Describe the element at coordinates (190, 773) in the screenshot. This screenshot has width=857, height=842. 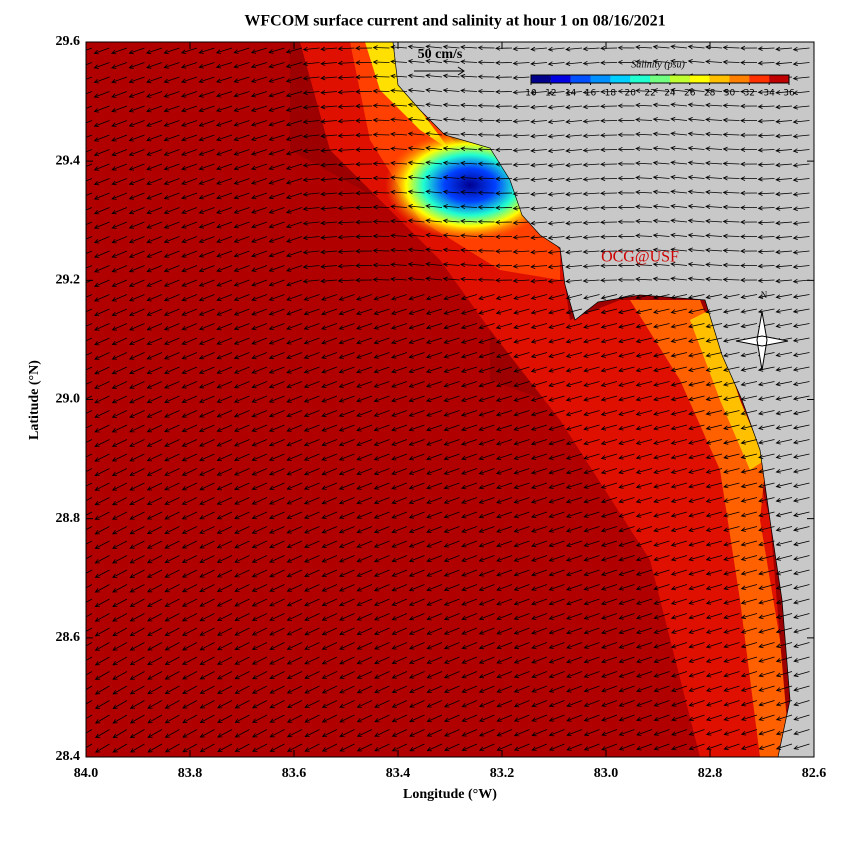
I see `x-tick-label: 83.8` at that location.